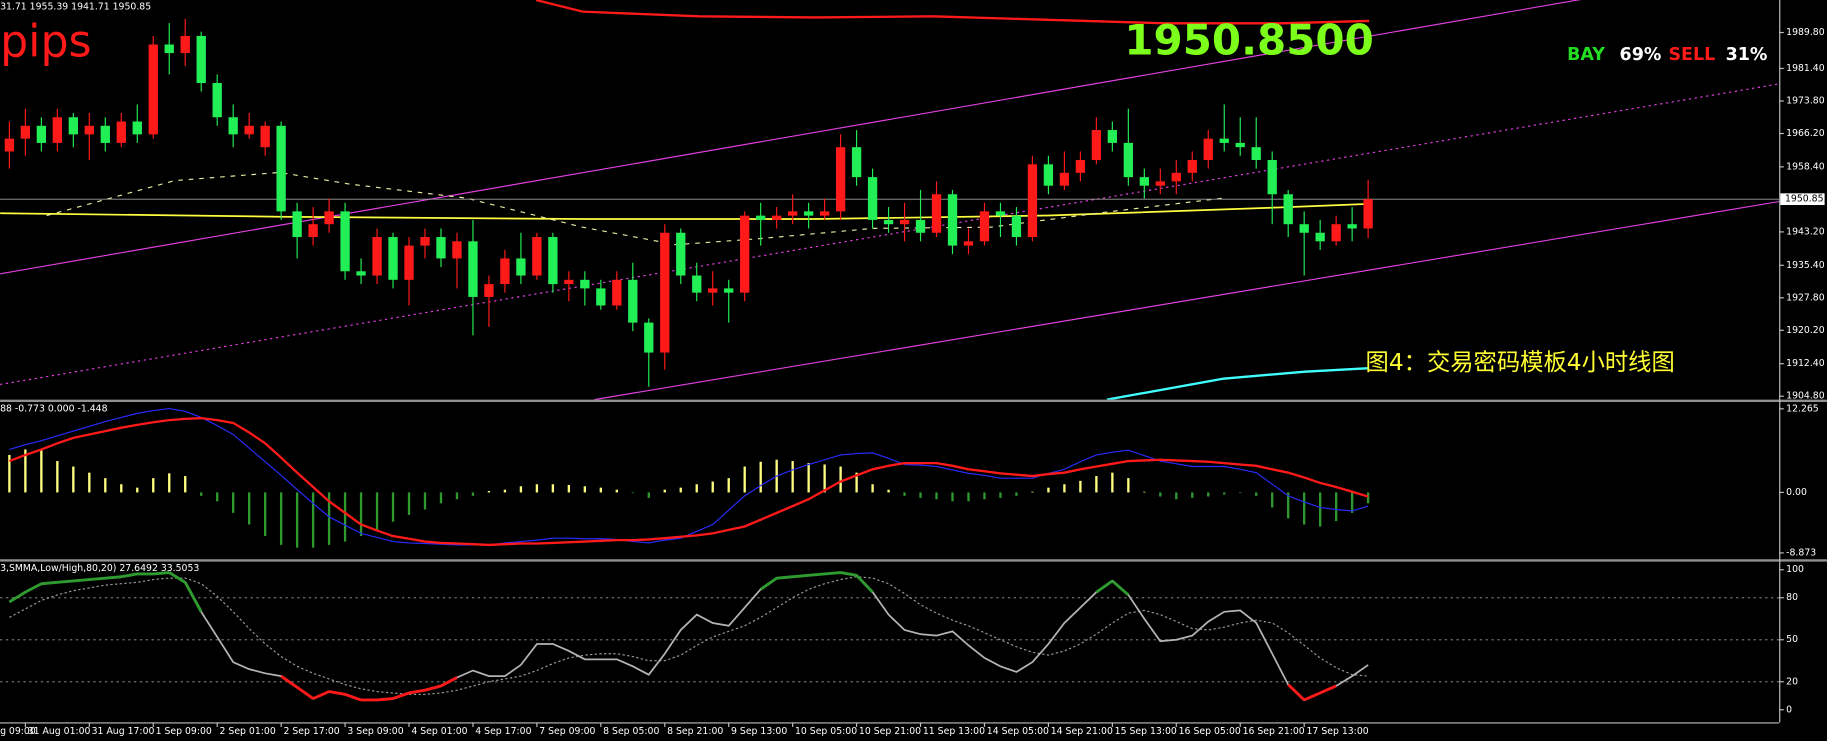 The image size is (1827, 741). What do you see at coordinates (1805, 265) in the screenshot?
I see `y-tick-label: 1935.40` at bounding box center [1805, 265].